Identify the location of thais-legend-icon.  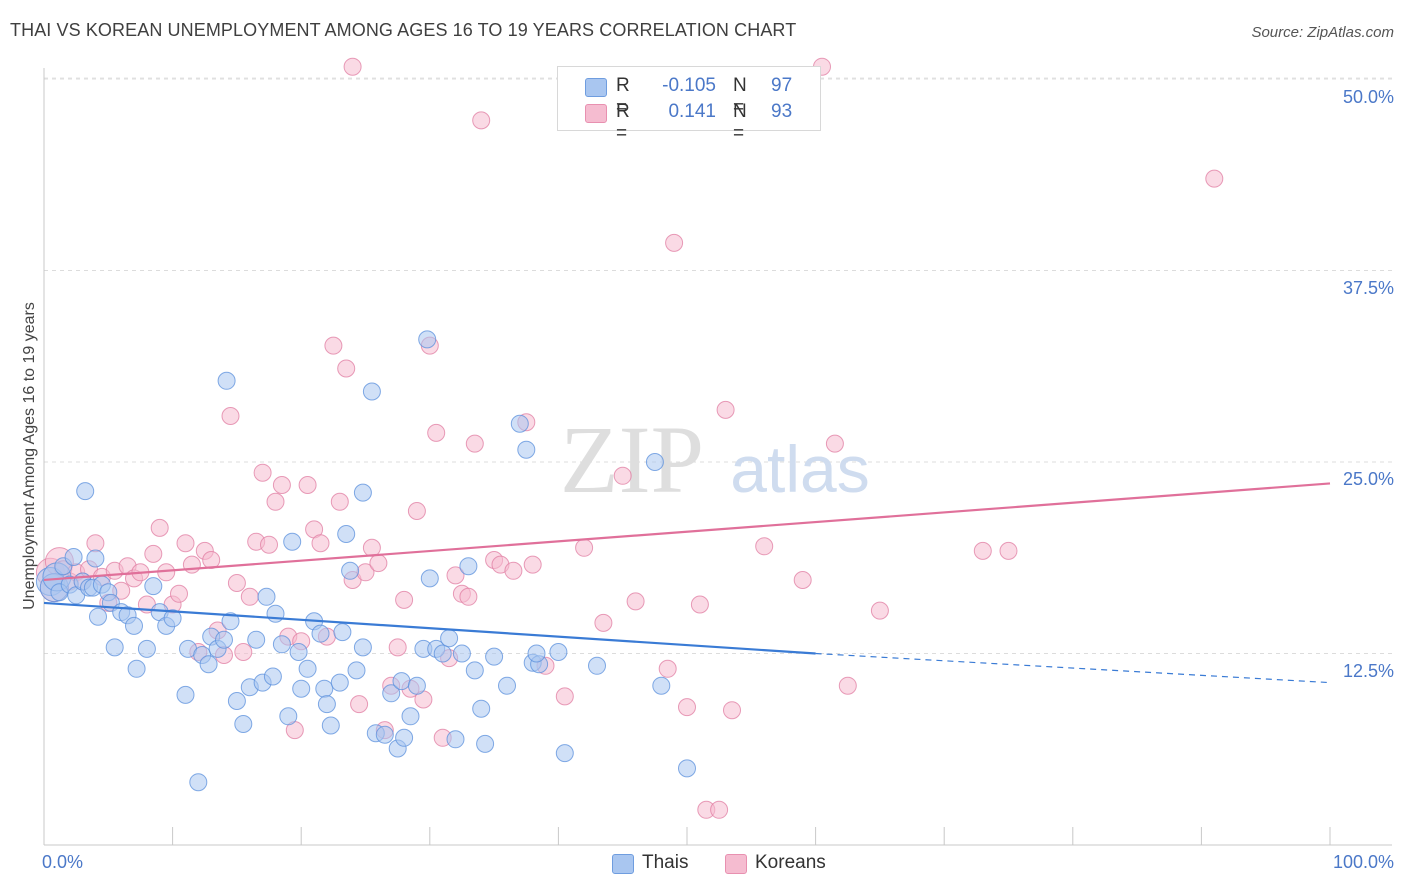
(623, 864).